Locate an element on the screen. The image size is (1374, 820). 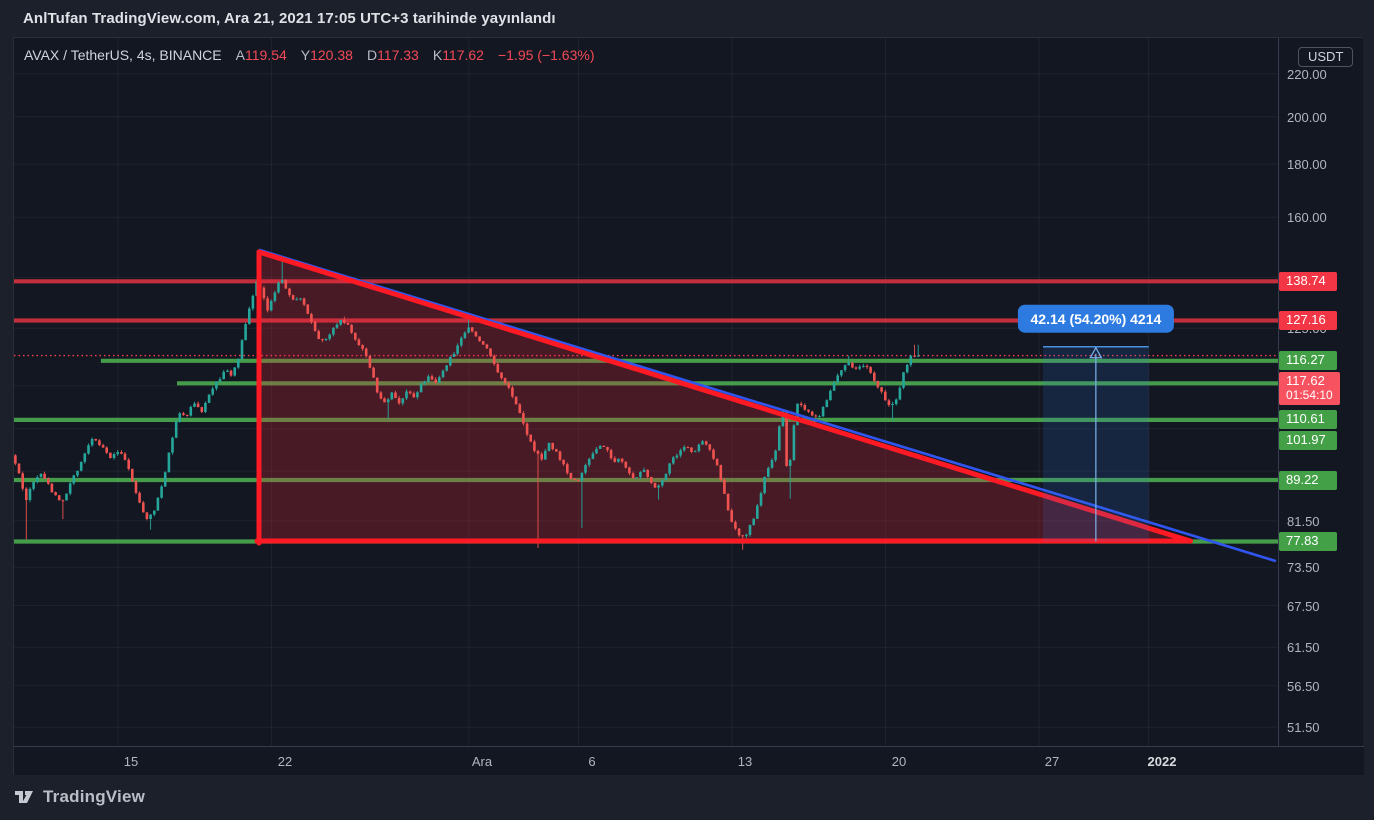
price-tick-label: 73.50 is located at coordinates (1303, 567).